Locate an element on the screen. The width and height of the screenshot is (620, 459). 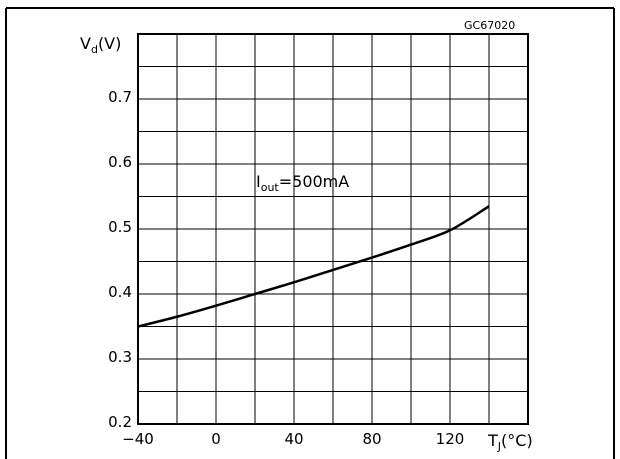
x-axis-label: TJ(°C) is located at coordinates (510, 442).